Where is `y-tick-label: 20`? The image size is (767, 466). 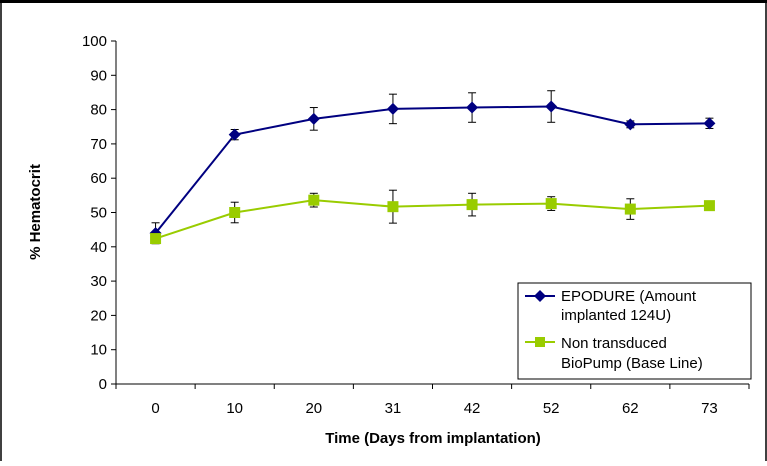
y-tick-label: 20 is located at coordinates (98, 315).